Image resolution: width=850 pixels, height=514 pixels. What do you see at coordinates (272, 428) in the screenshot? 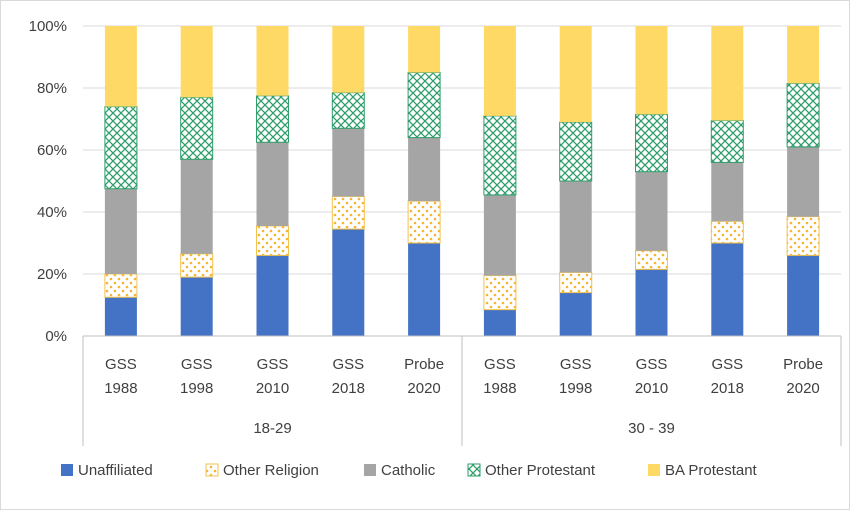
I see `group-label: 18-29` at bounding box center [272, 428].